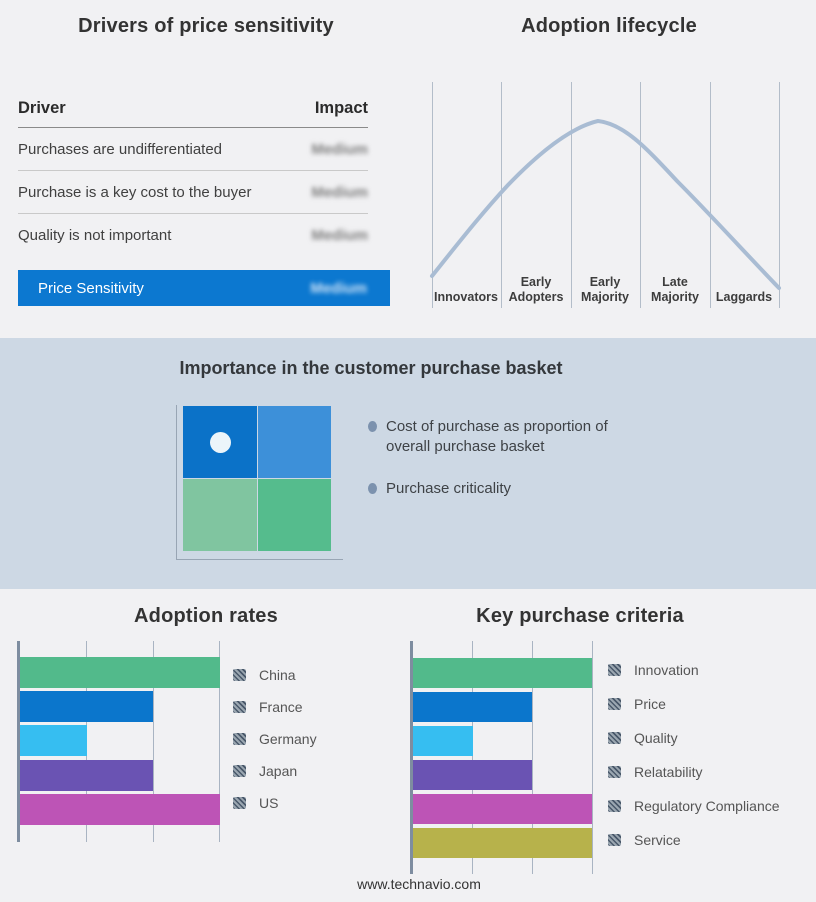  What do you see at coordinates (502, 809) in the screenshot?
I see `bar-regulatory-compliance` at bounding box center [502, 809].